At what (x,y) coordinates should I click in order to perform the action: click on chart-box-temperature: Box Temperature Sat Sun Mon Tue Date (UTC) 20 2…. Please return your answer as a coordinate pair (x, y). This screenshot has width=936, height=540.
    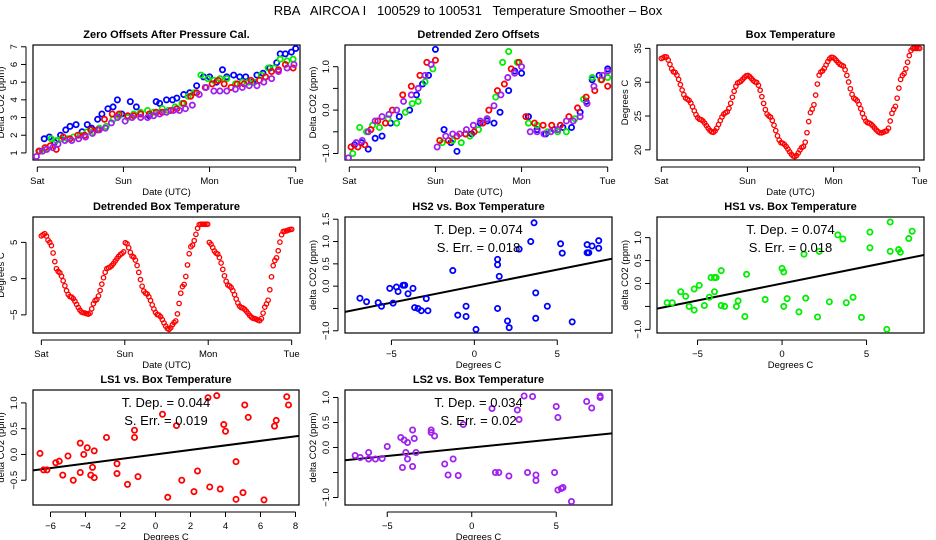
    Looking at the image, I should click on (774, 113).